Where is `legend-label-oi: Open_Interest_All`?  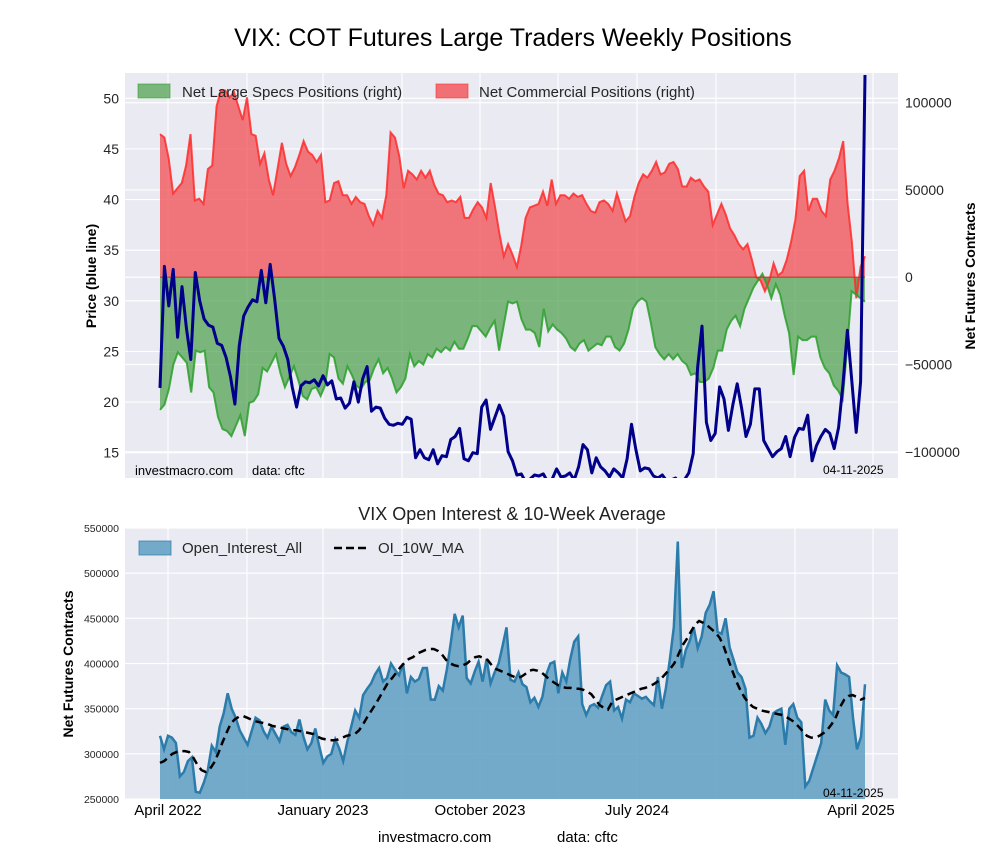 legend-label-oi: Open_Interest_All is located at coordinates (242, 548).